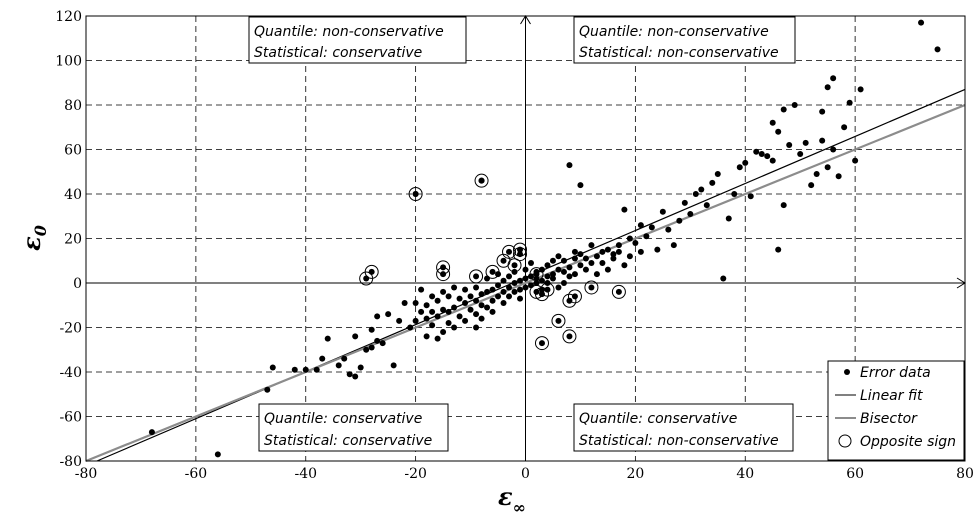  What do you see at coordinates (68, 62) in the screenshot?
I see `y-tick-label: 100` at bounding box center [68, 62].